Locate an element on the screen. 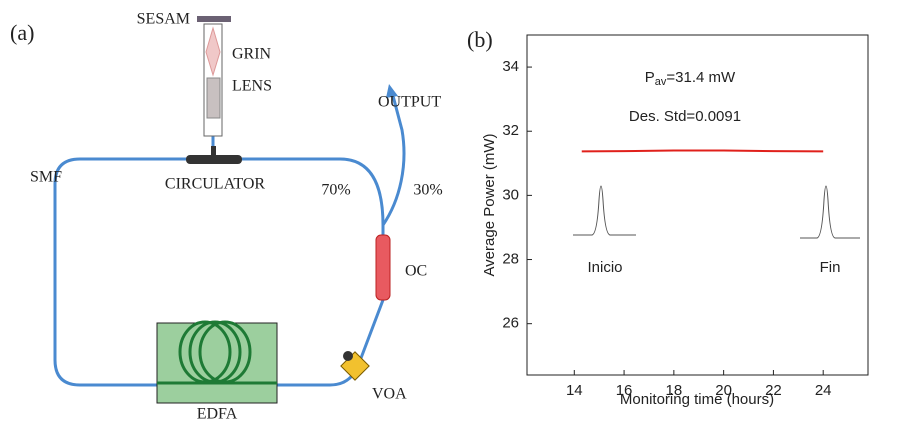 The height and width of the screenshot is (425, 897). y-tick-label: 34 is located at coordinates (510, 66).